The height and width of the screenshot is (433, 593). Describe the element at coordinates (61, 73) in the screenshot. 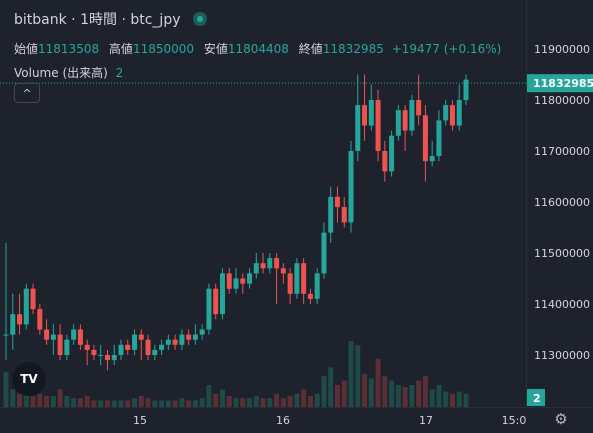

I see `volume-label: Volume (出来高)` at that location.